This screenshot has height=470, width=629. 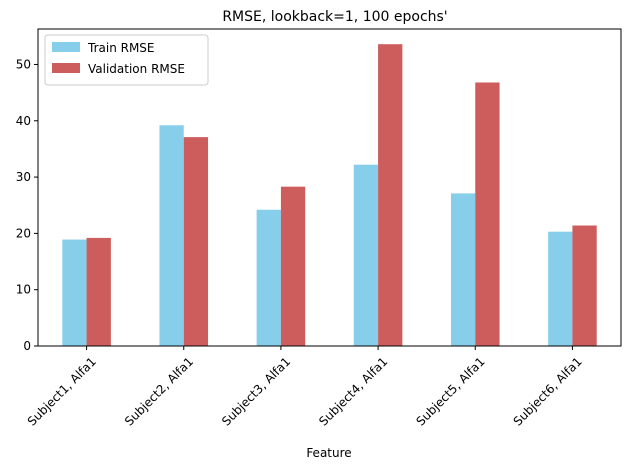 What do you see at coordinates (23, 64) in the screenshot?
I see `y-tick-label: 50` at bounding box center [23, 64].